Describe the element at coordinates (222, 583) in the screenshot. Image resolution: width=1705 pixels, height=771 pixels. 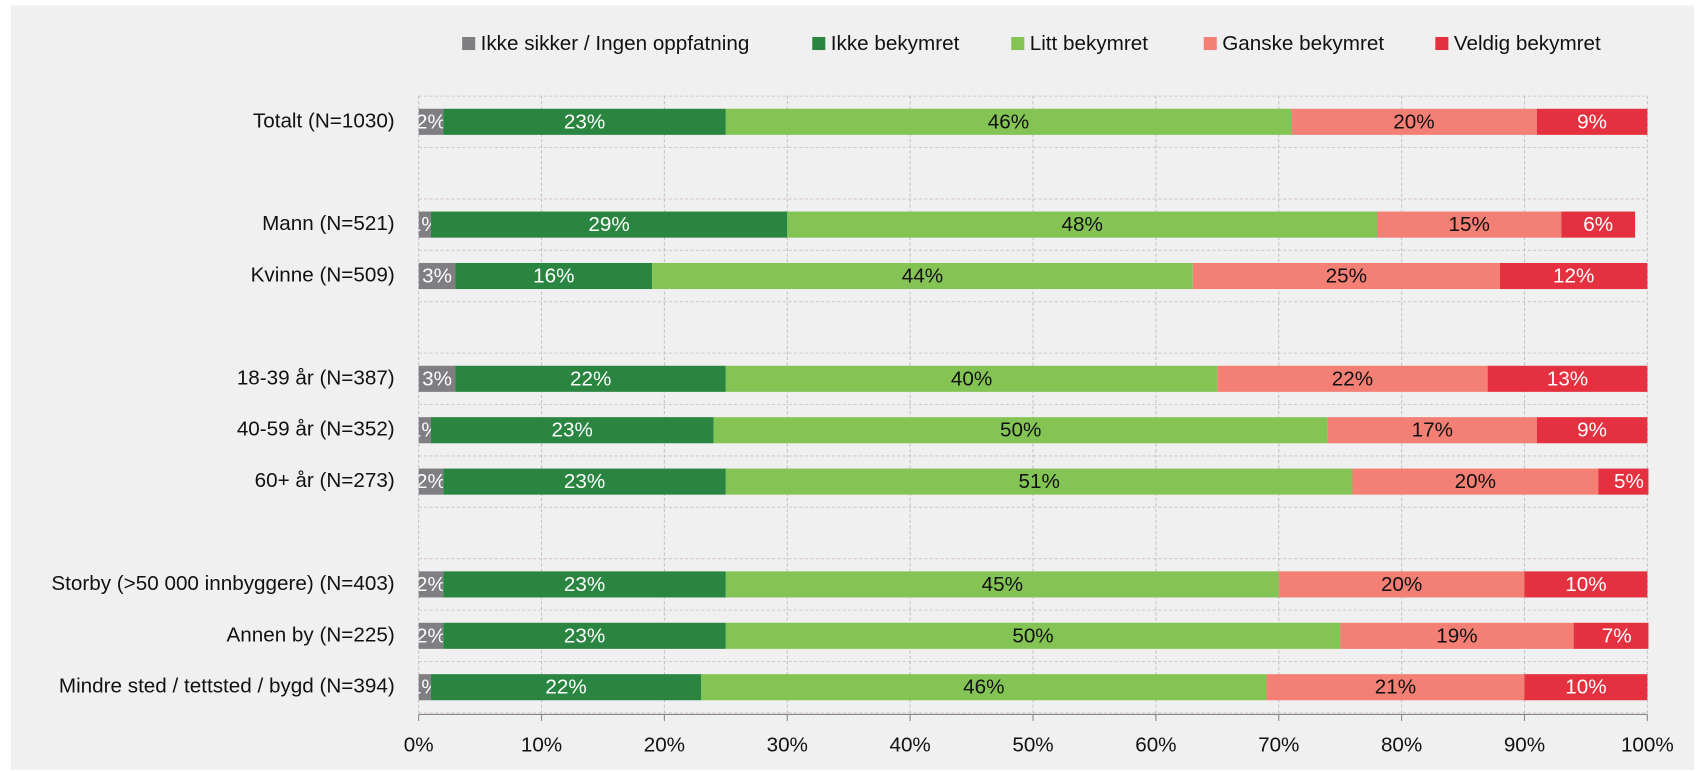
I see `category-label: Storby (>50 000 innbyggere) (N=403)` at that location.